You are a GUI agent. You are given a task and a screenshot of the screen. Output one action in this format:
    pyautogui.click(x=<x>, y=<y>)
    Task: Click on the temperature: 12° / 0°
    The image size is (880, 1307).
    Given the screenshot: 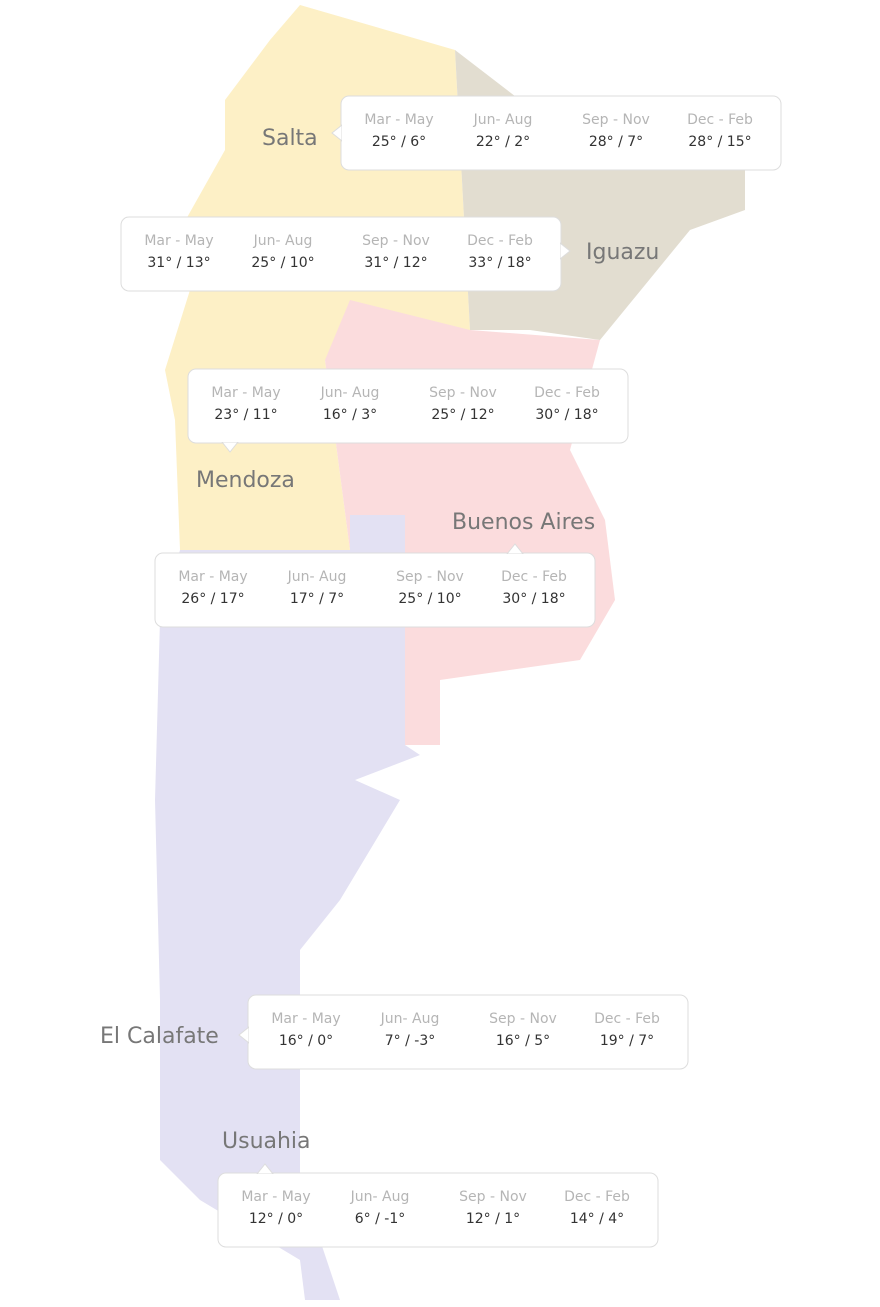 What is the action you would take?
    pyautogui.click(x=276, y=1219)
    